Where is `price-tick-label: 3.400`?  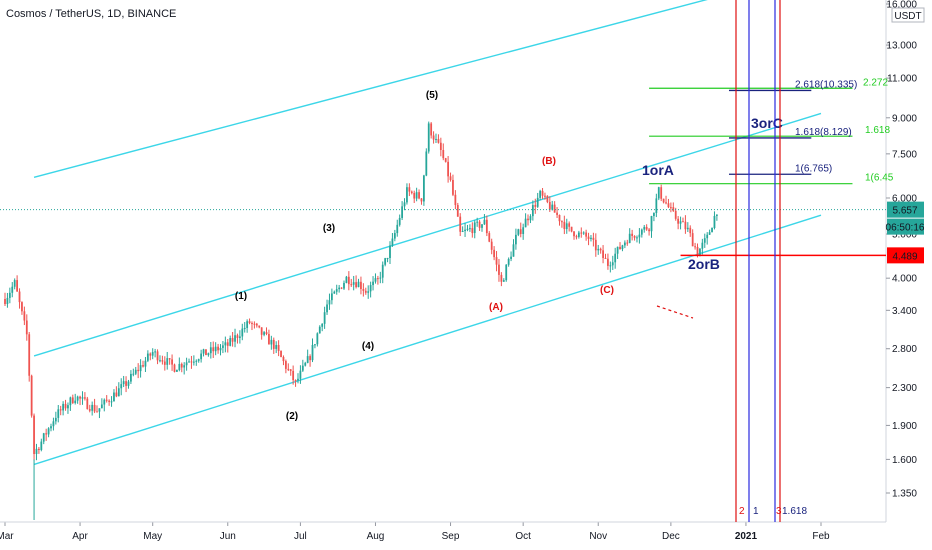 price-tick-label: 3.400 is located at coordinates (904, 311).